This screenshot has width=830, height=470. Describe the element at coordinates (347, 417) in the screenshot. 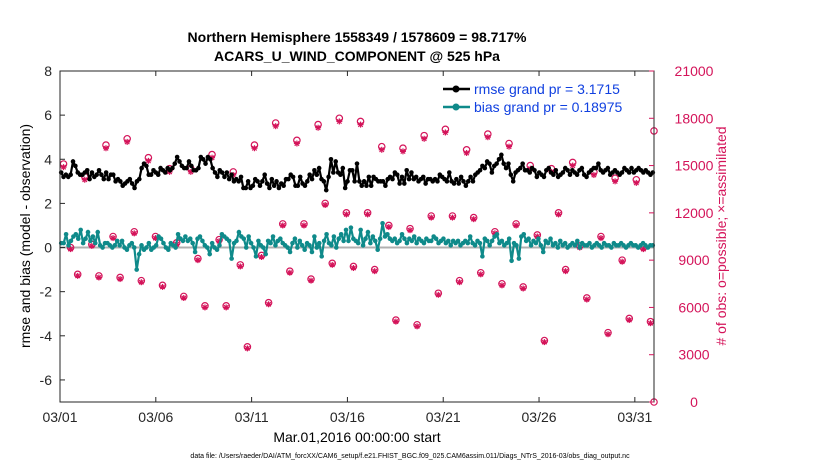

I see `x-tick-label: 03/16` at that location.